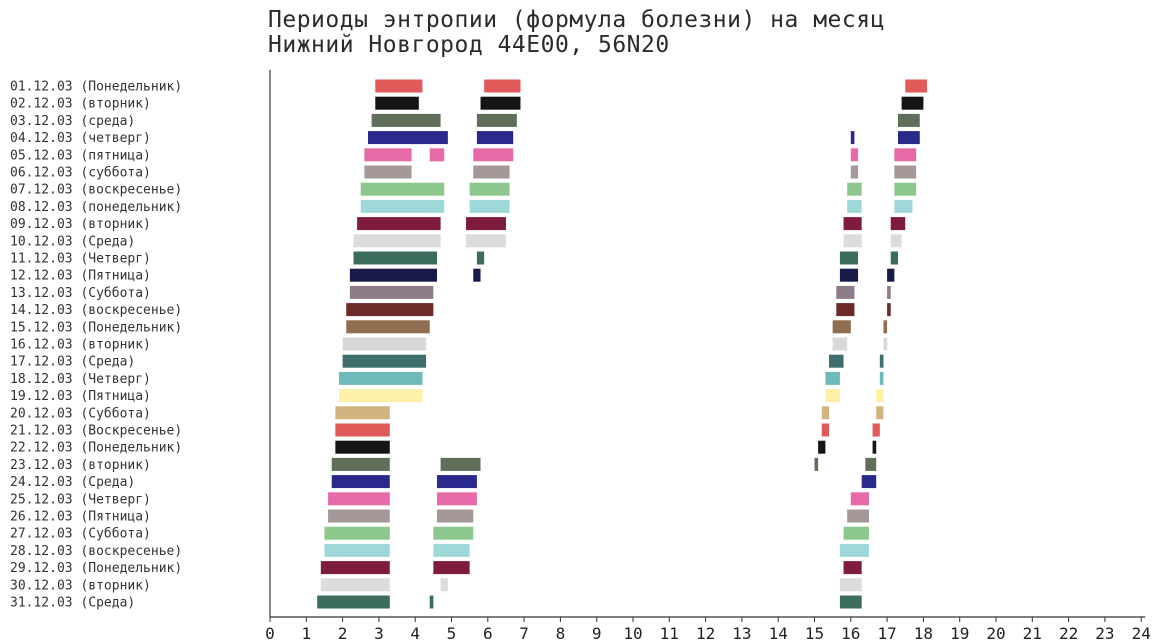  I want to click on row-label: 02.12.03 (вторник), so click(80, 104).